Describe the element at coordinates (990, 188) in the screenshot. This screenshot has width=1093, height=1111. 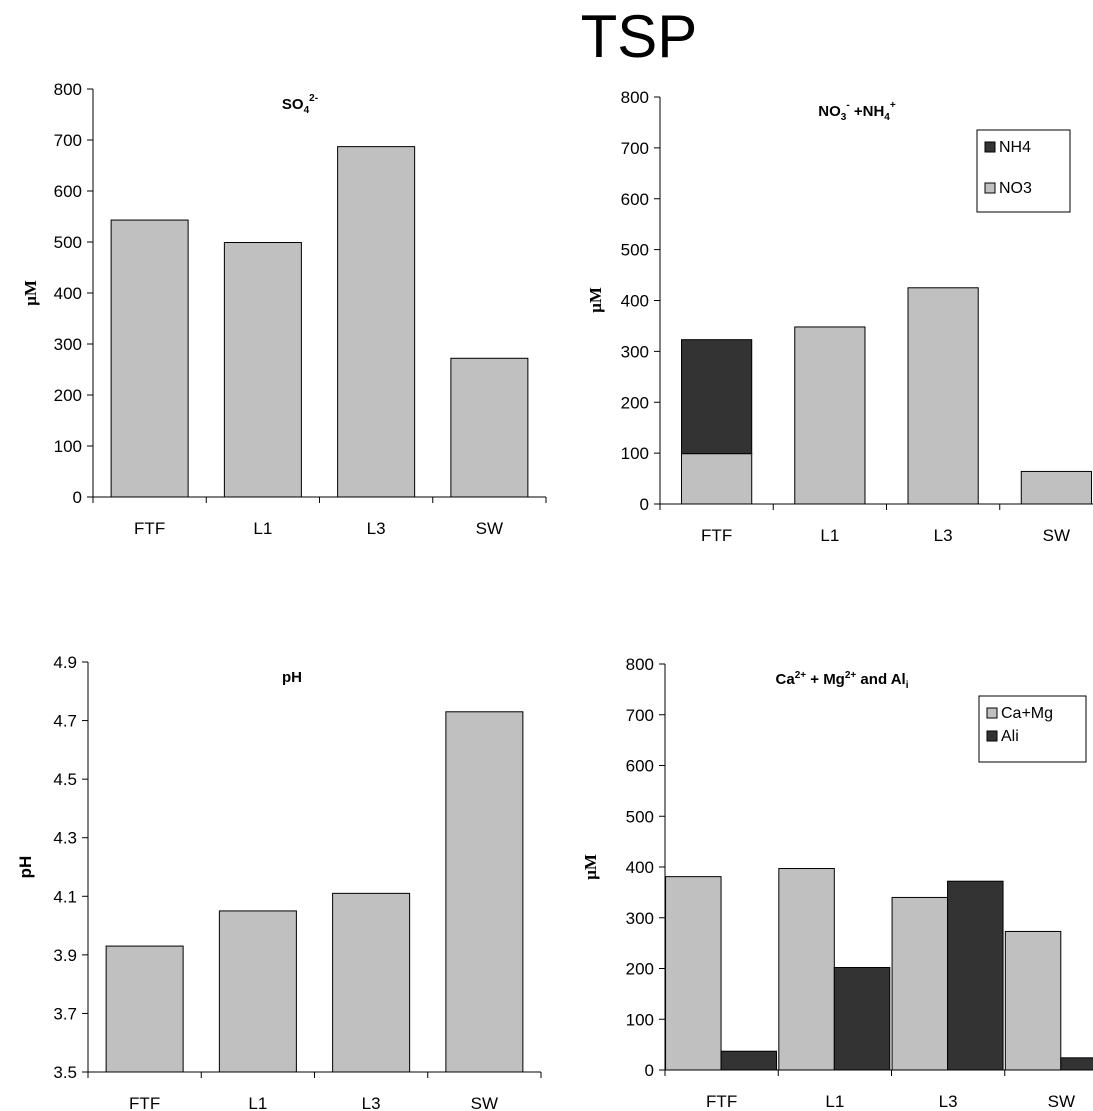
I see `legend-swatch-no3` at that location.